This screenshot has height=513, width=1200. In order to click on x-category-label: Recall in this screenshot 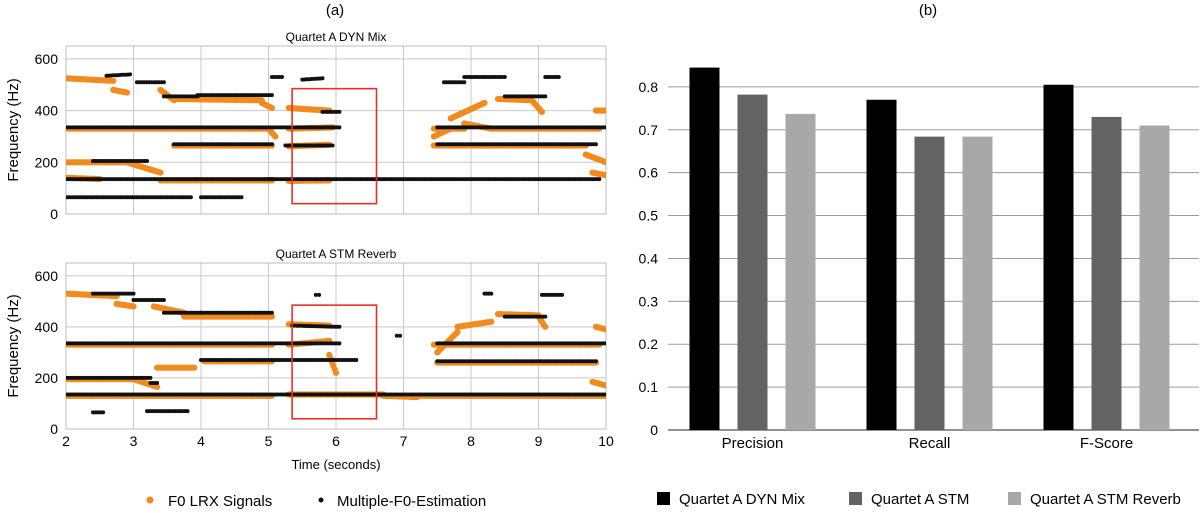, I will do `click(930, 443)`.